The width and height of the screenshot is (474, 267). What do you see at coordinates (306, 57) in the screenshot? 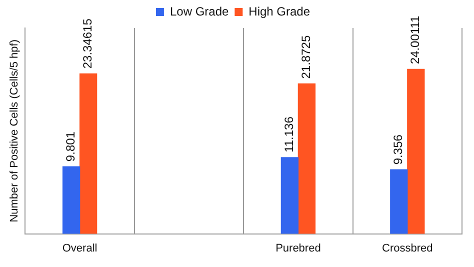
I see `data-label: 21.8725` at bounding box center [306, 57].